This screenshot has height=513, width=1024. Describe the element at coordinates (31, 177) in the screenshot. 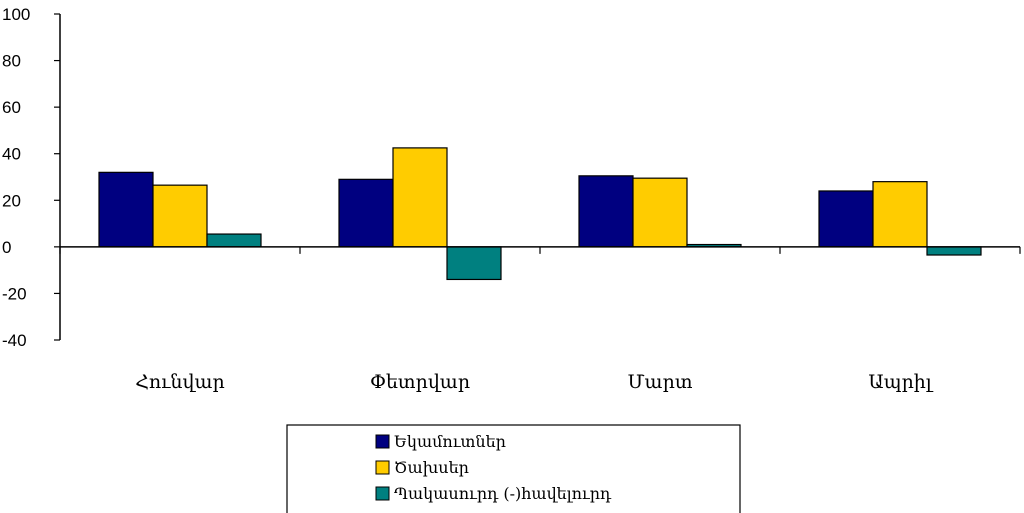

I see `y-ticks: 100 80 60 40 20 0 -20 -40` at that location.